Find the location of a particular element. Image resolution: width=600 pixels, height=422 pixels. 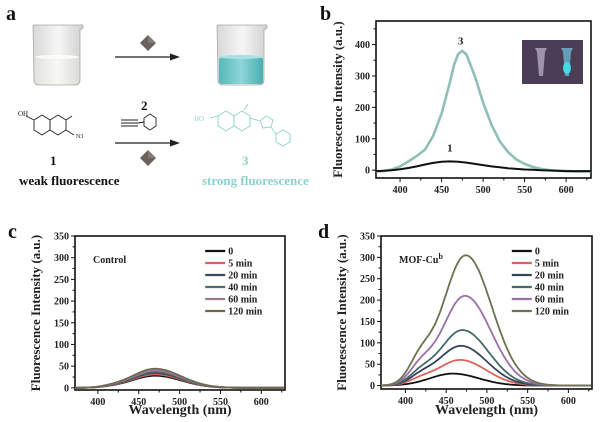

phenylacetylene-structure is located at coordinates (139, 122).